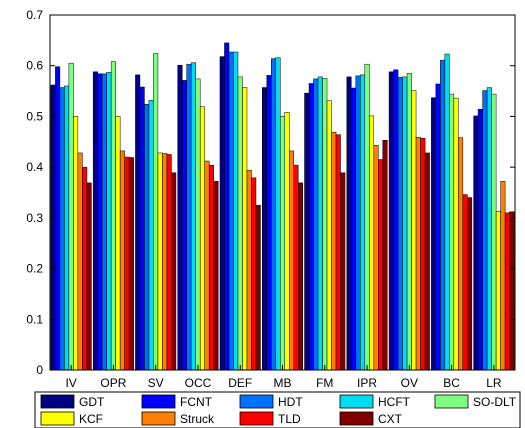 This screenshot has height=428, width=525. What do you see at coordinates (363, 222) in the screenshot?
I see `bar-hcft-ipr` at bounding box center [363, 222].